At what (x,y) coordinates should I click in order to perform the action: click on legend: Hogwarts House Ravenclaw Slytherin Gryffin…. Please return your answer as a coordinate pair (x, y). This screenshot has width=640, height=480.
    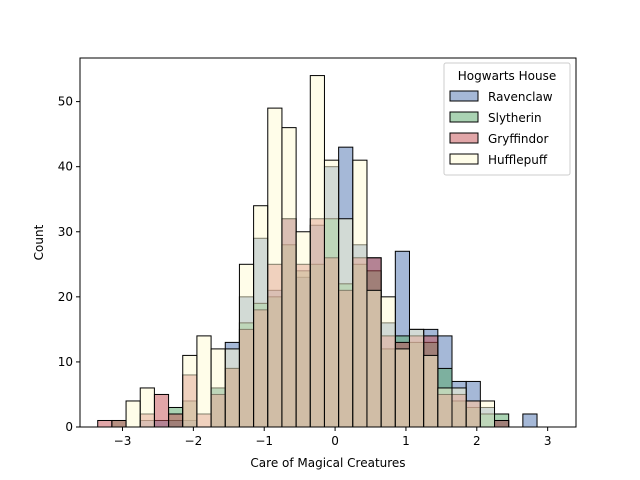
    Looking at the image, I should click on (507, 119).